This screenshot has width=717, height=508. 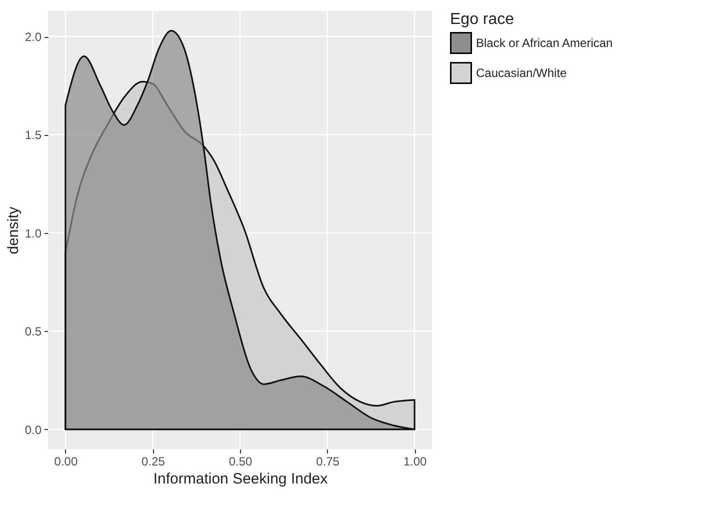 What do you see at coordinates (328, 461) in the screenshot?
I see `x-tick-label: 0.75` at bounding box center [328, 461].